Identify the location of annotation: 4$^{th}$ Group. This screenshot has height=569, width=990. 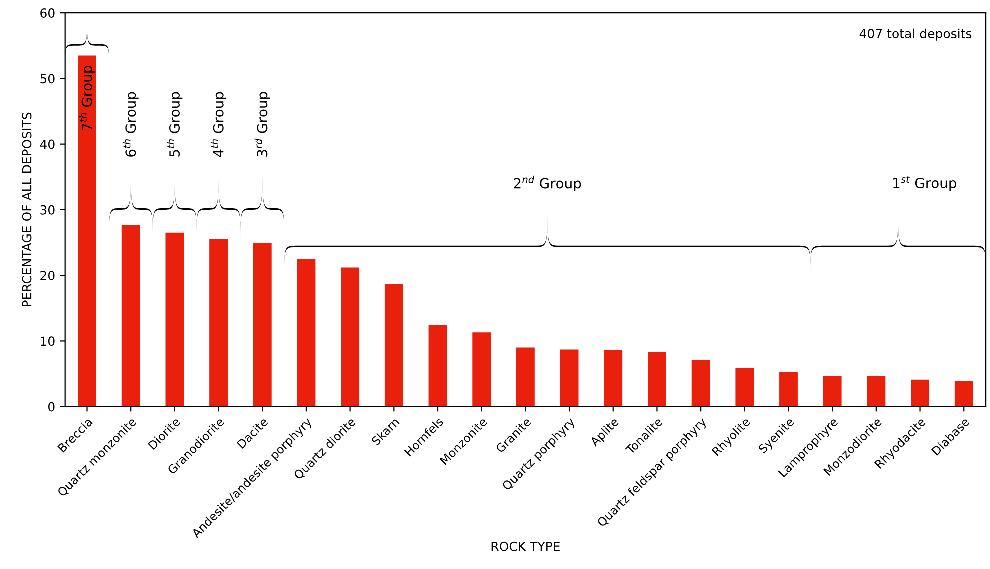
(218, 125).